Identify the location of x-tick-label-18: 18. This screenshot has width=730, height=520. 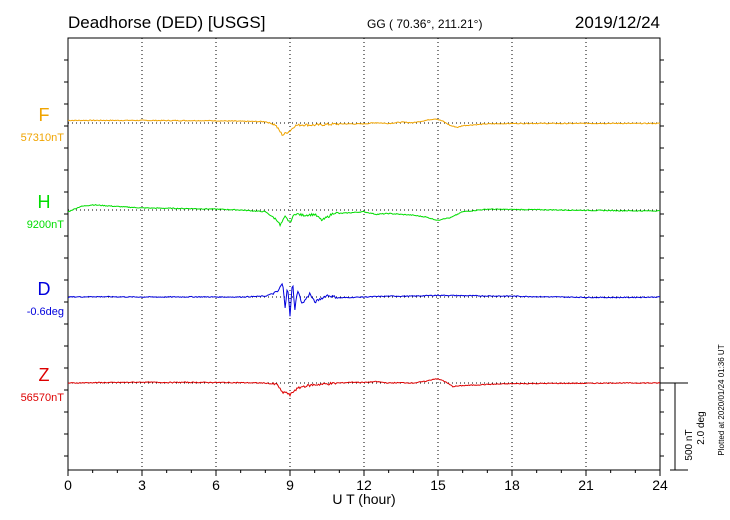
(512, 485).